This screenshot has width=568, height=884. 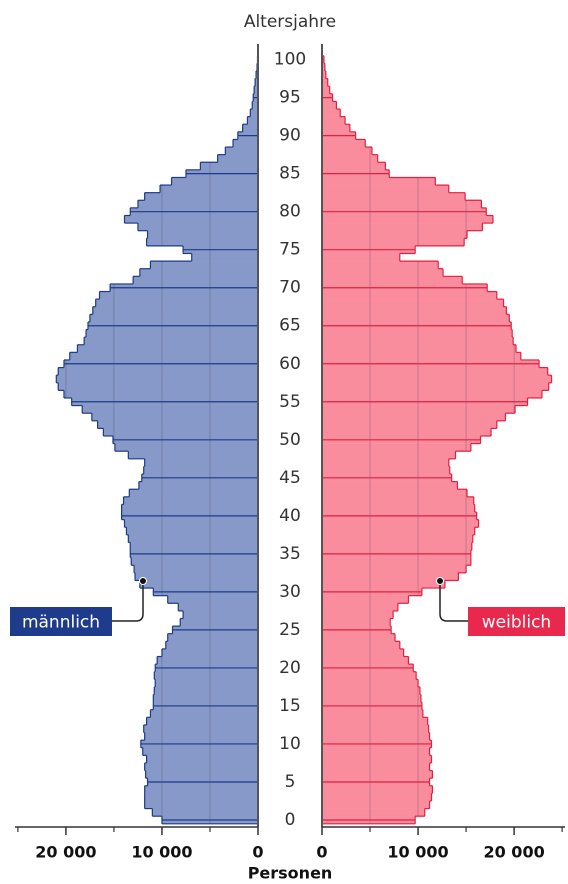 What do you see at coordinates (290, 402) in the screenshot?
I see `y-tick-label: 55` at bounding box center [290, 402].